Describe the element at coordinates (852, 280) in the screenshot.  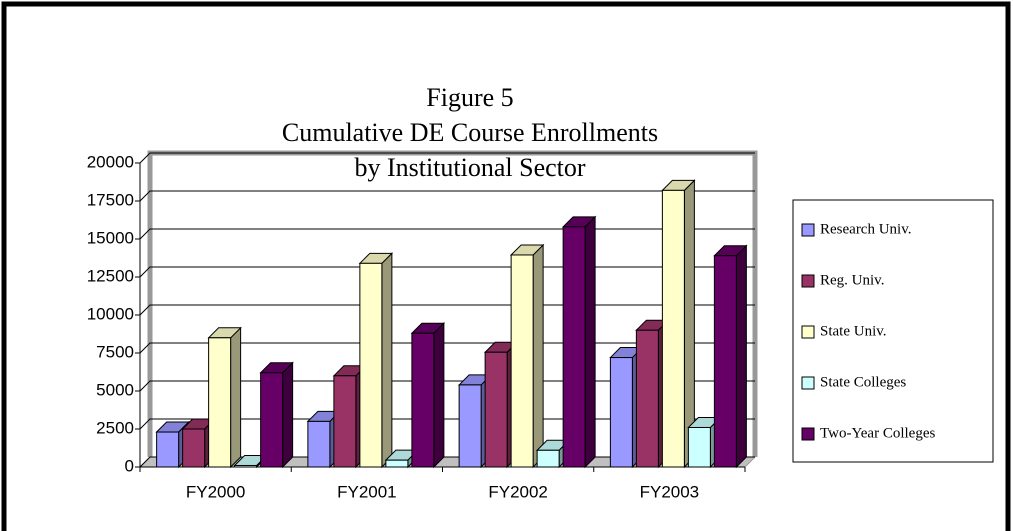
I see `legend-label: Reg. Univ.` at that location.